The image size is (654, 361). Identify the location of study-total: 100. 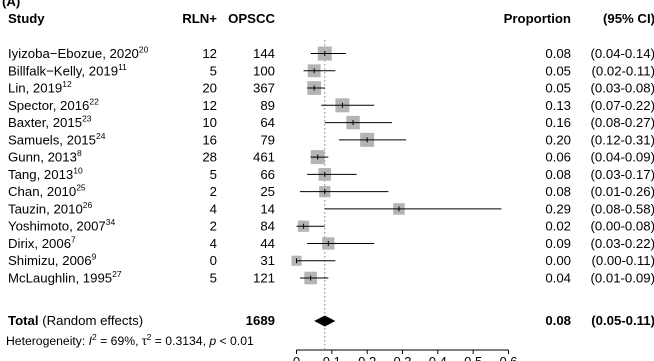
(264, 70).